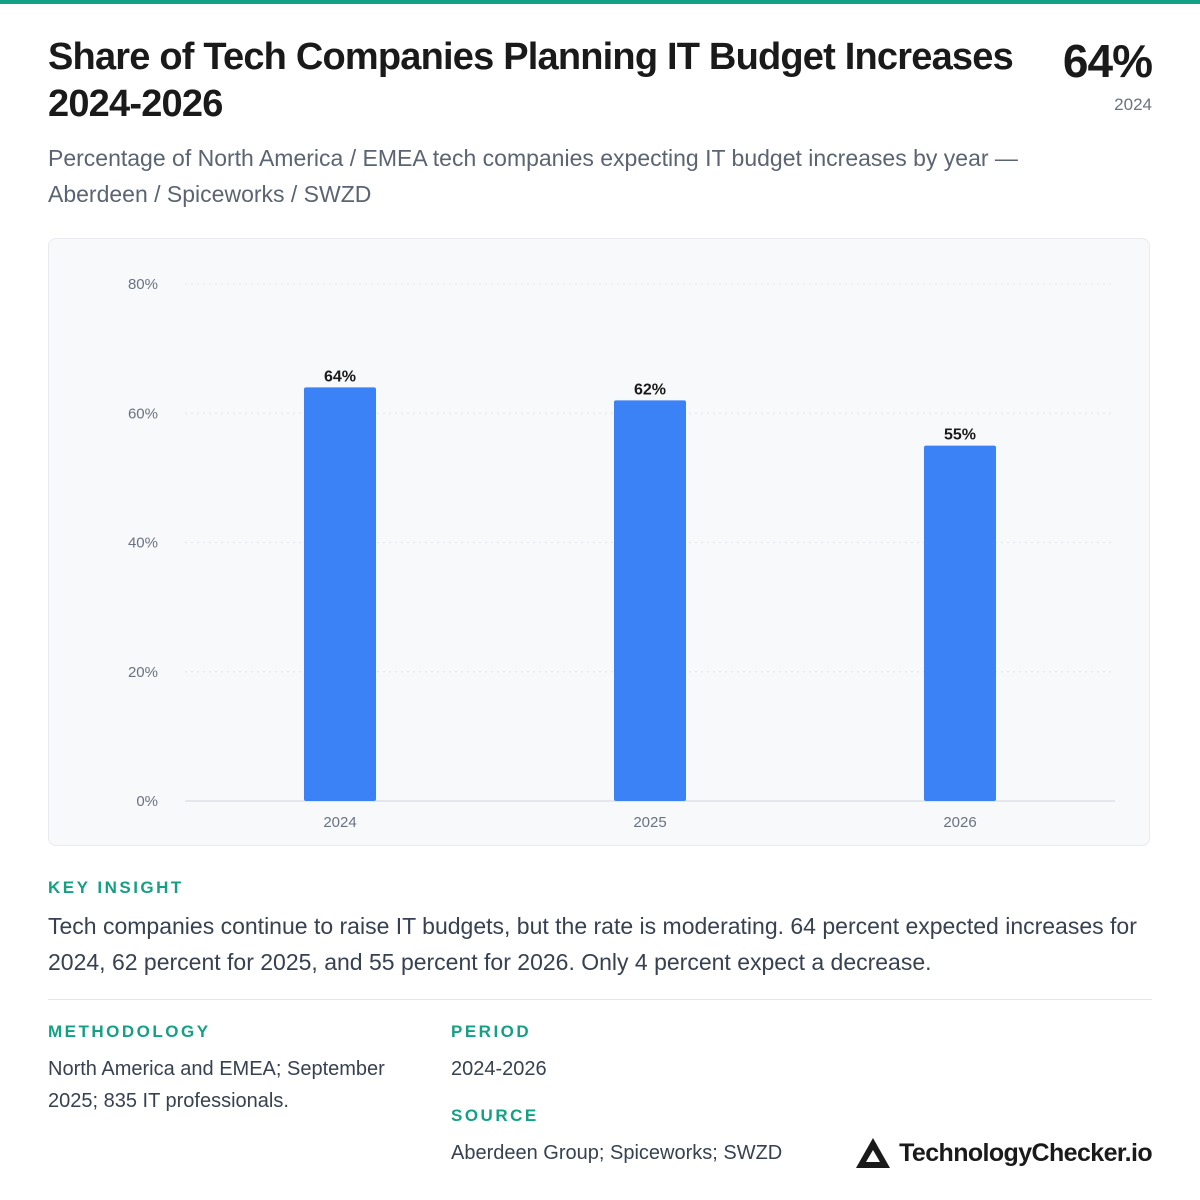 Image resolution: width=1200 pixels, height=1200 pixels. I want to click on period-label: PERIOD, so click(491, 1031).